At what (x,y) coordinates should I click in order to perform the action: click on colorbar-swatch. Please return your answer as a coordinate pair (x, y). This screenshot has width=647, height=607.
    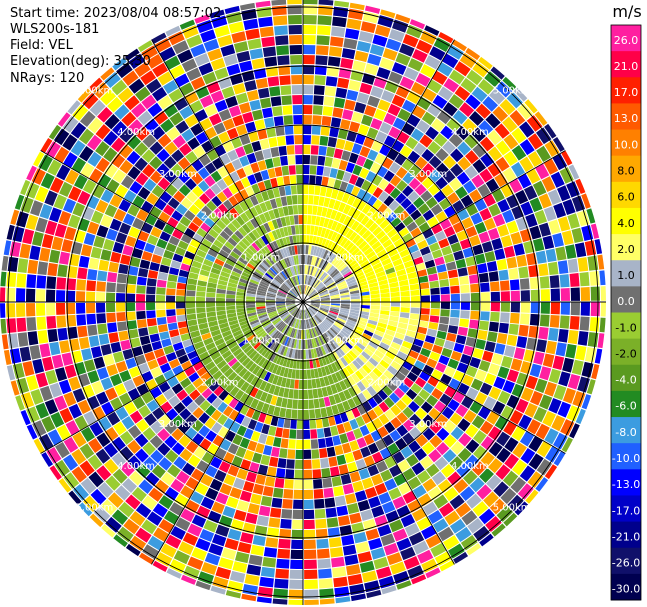
    Looking at the image, I should click on (626, 378).